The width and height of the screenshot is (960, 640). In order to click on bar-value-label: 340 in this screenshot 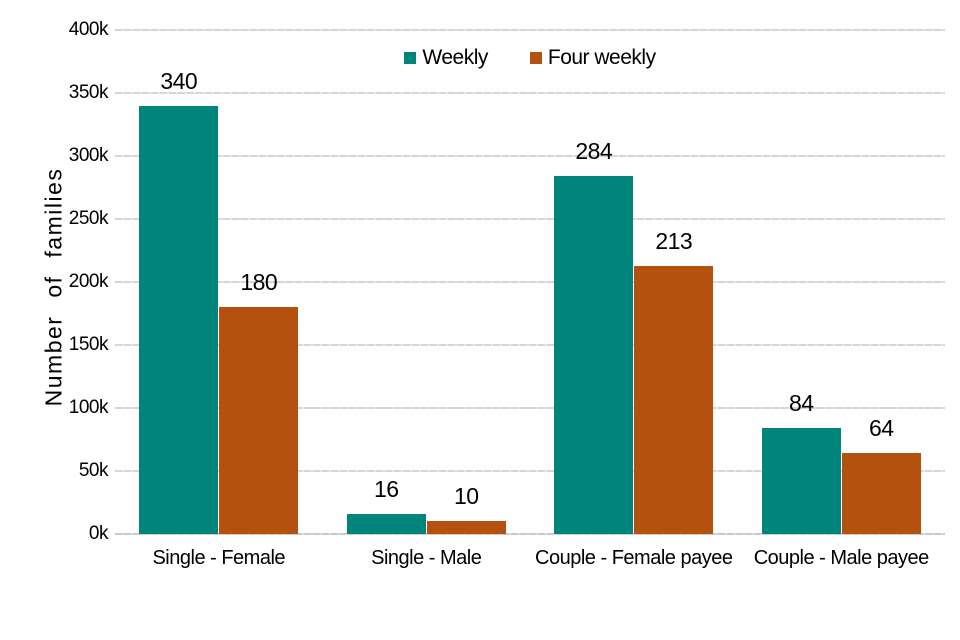, I will do `click(179, 80)`.